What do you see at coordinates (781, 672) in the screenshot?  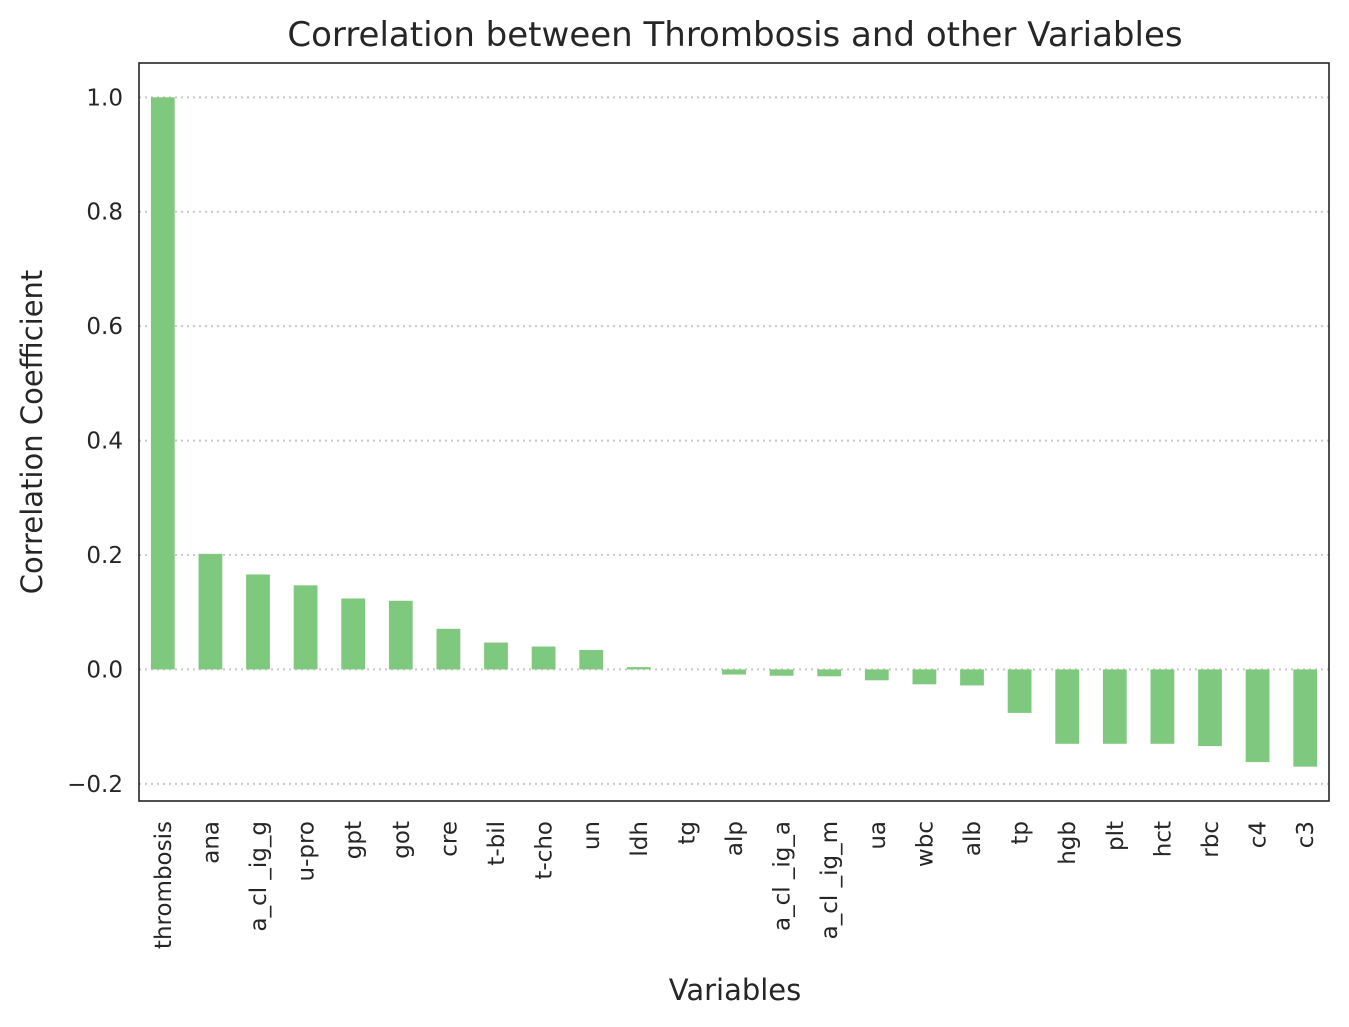 I see `bar-a-cl-ig-a` at bounding box center [781, 672].